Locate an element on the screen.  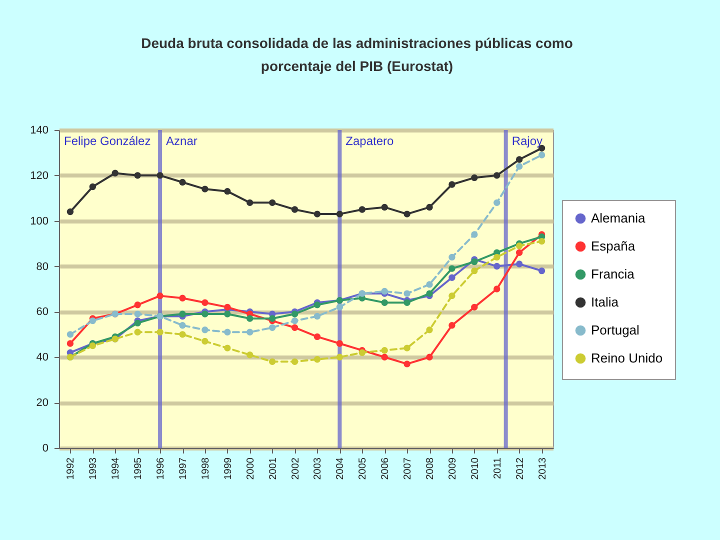
x-tick-label: 1996 is located at coordinates (161, 468).